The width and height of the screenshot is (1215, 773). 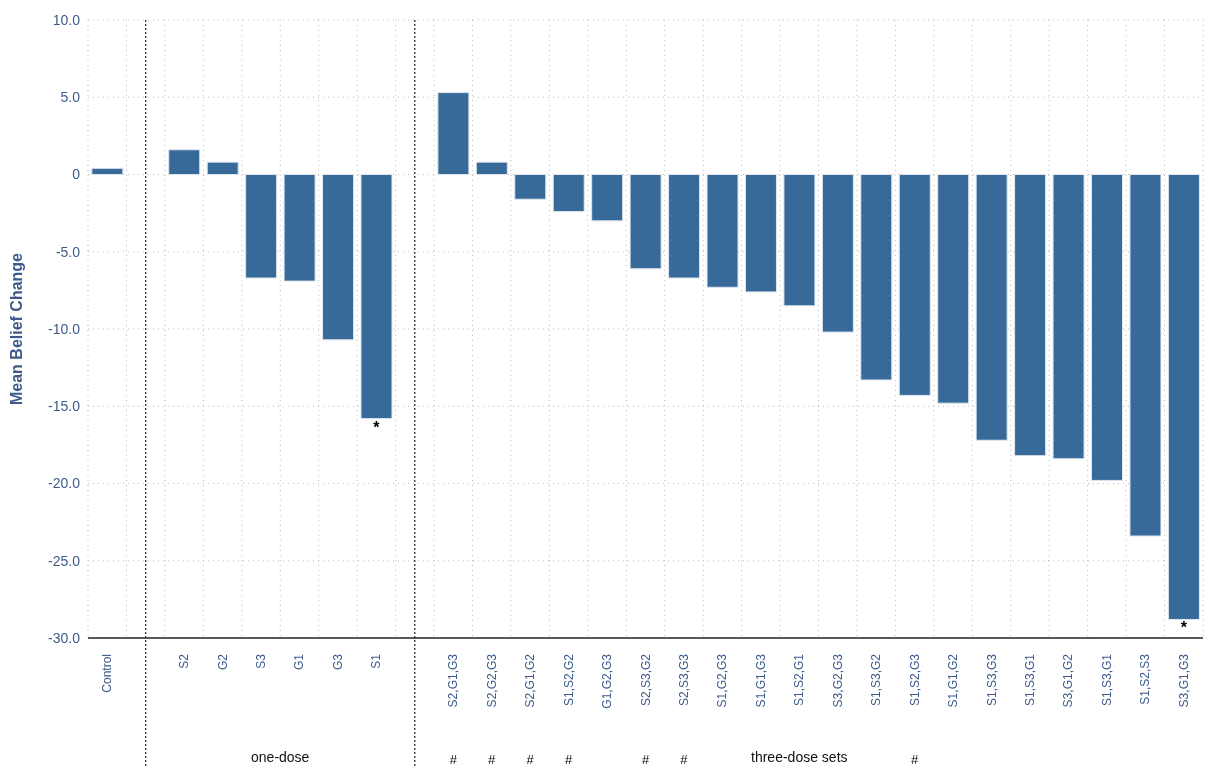 I want to click on x-tick-label: S2, so click(x=184, y=661).